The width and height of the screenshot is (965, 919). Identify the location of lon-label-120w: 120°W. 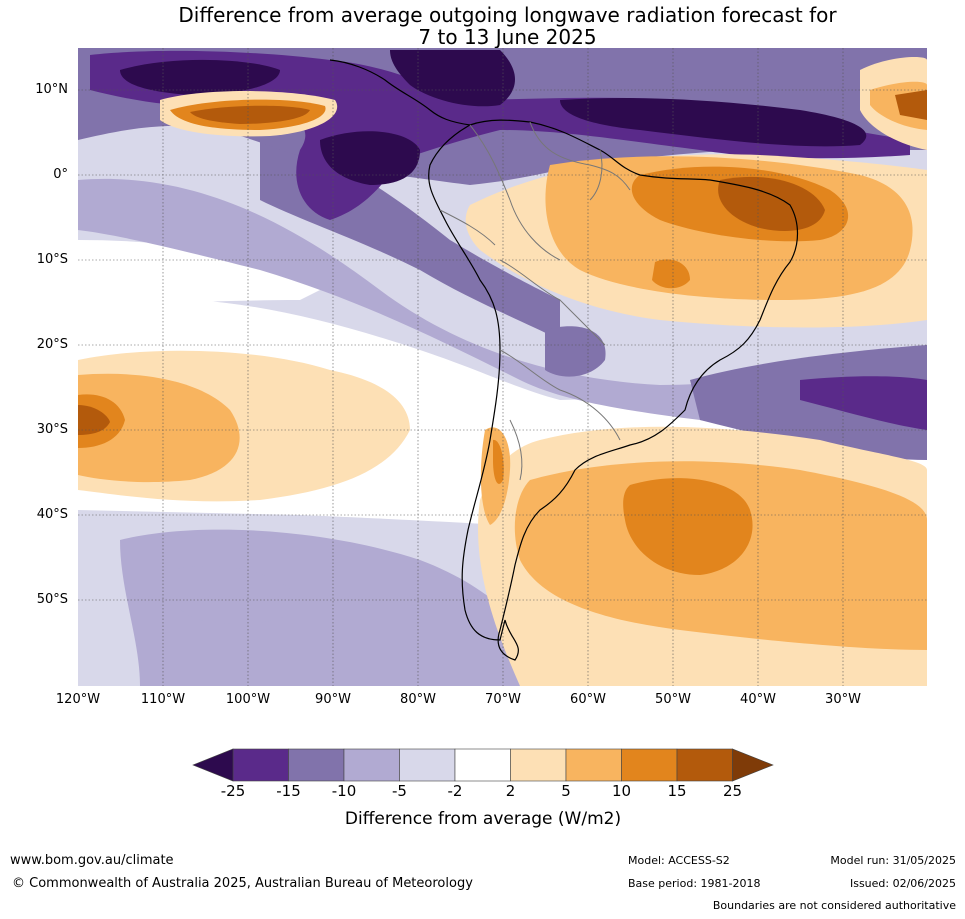
(78, 699).